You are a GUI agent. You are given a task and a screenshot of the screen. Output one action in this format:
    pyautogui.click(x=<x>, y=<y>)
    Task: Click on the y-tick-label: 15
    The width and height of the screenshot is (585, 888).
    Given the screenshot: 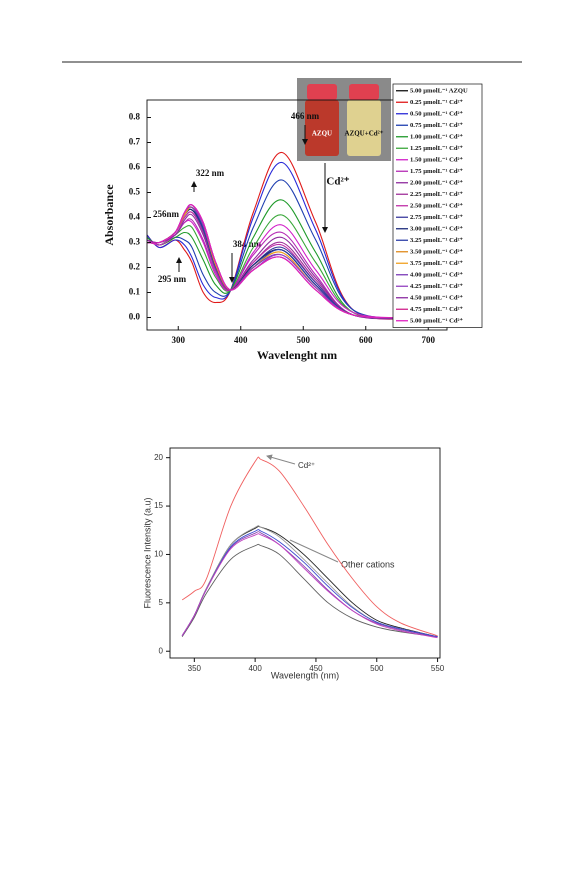 What is the action you would take?
    pyautogui.click(x=158, y=505)
    